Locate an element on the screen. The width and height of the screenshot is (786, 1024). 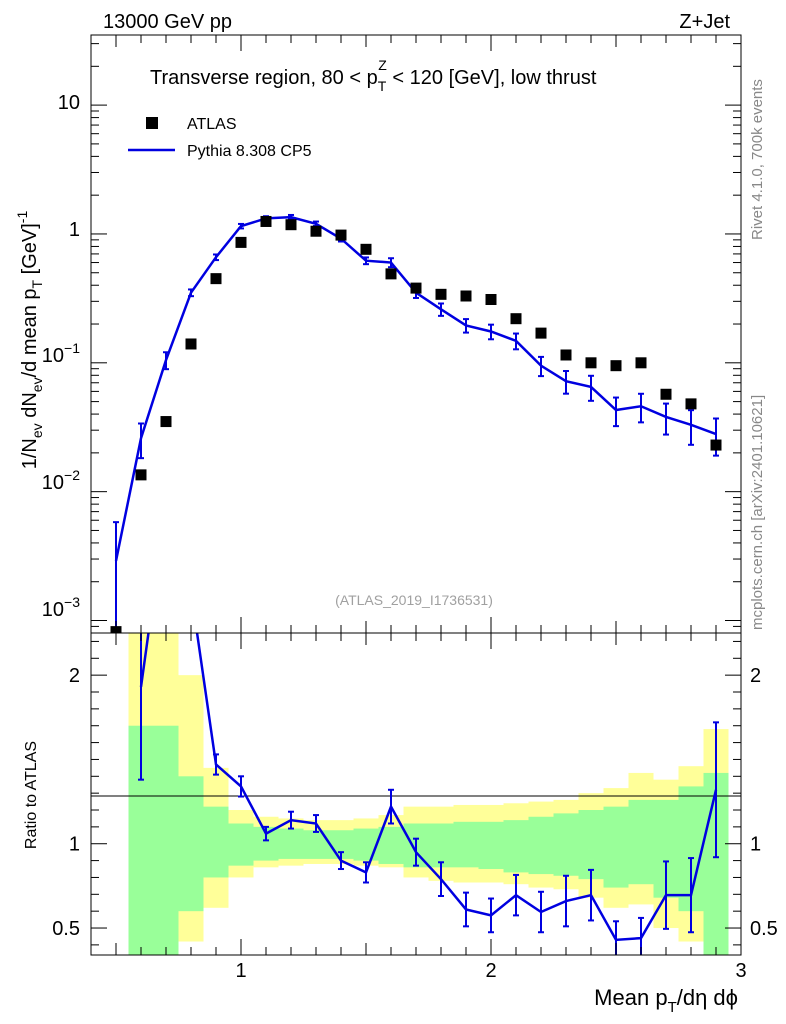
ratio-y-tick-label-left: 2 is located at coordinates (74, 676).